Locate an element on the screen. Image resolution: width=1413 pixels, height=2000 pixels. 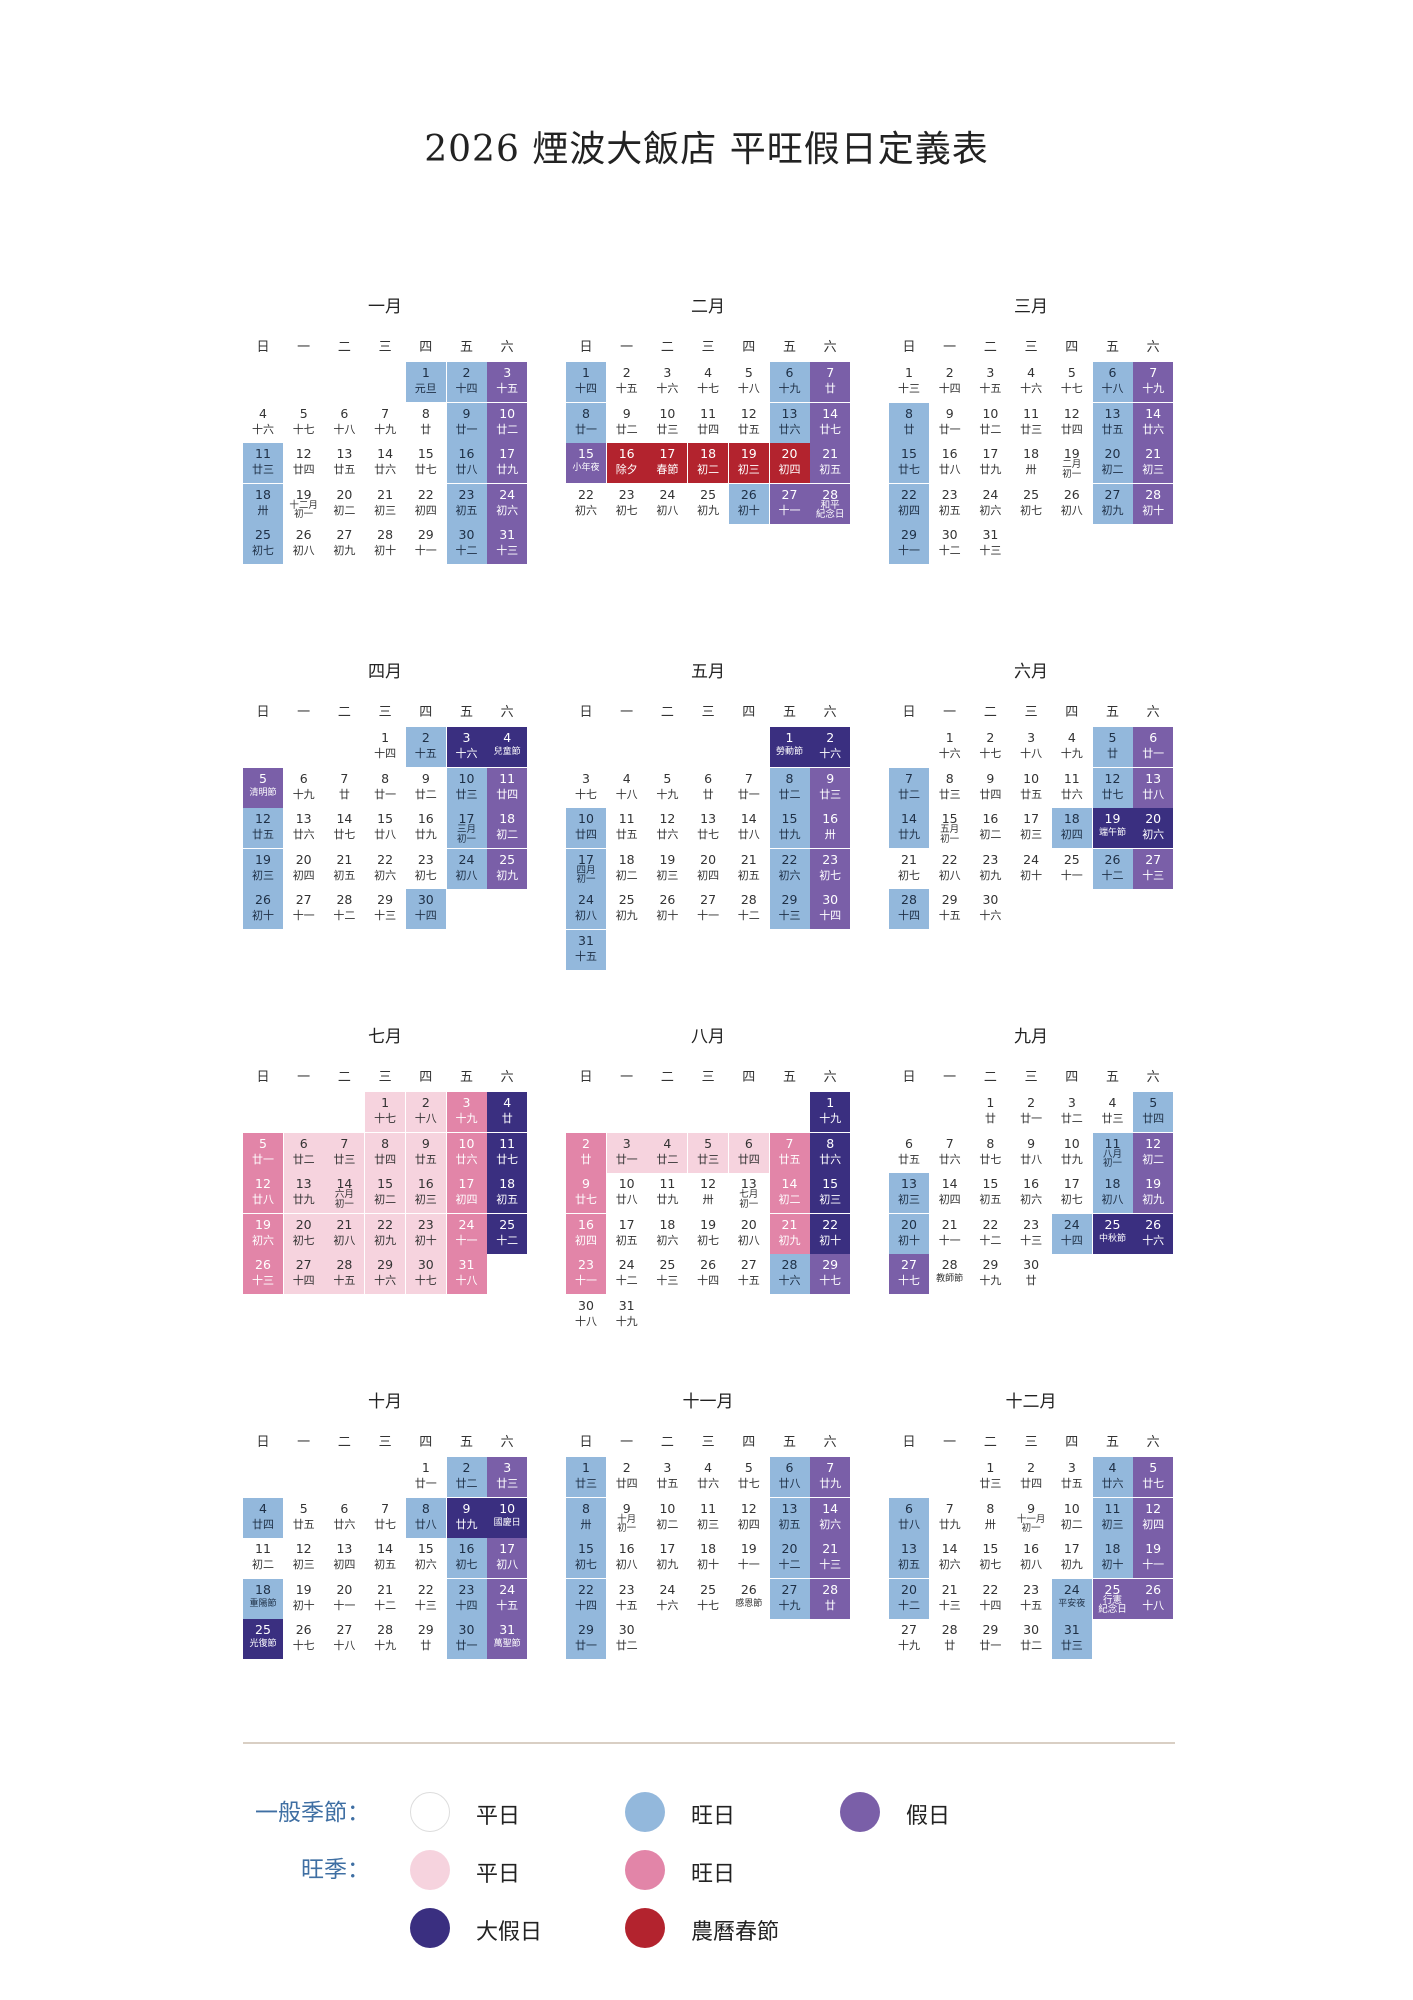
weekday-header: 二 is located at coordinates (990, 347).